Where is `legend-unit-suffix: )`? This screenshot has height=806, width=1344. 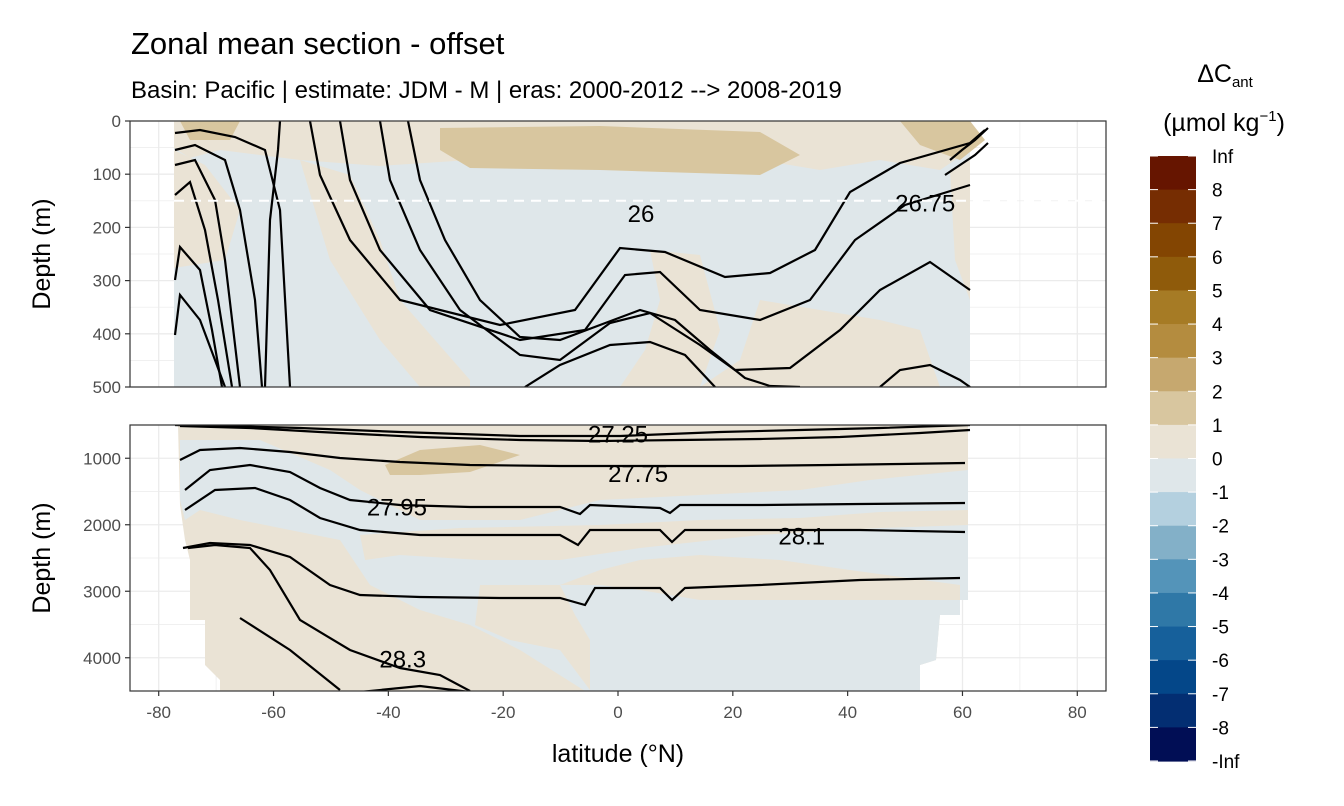
legend-unit-suffix: ) is located at coordinates (1281, 123).